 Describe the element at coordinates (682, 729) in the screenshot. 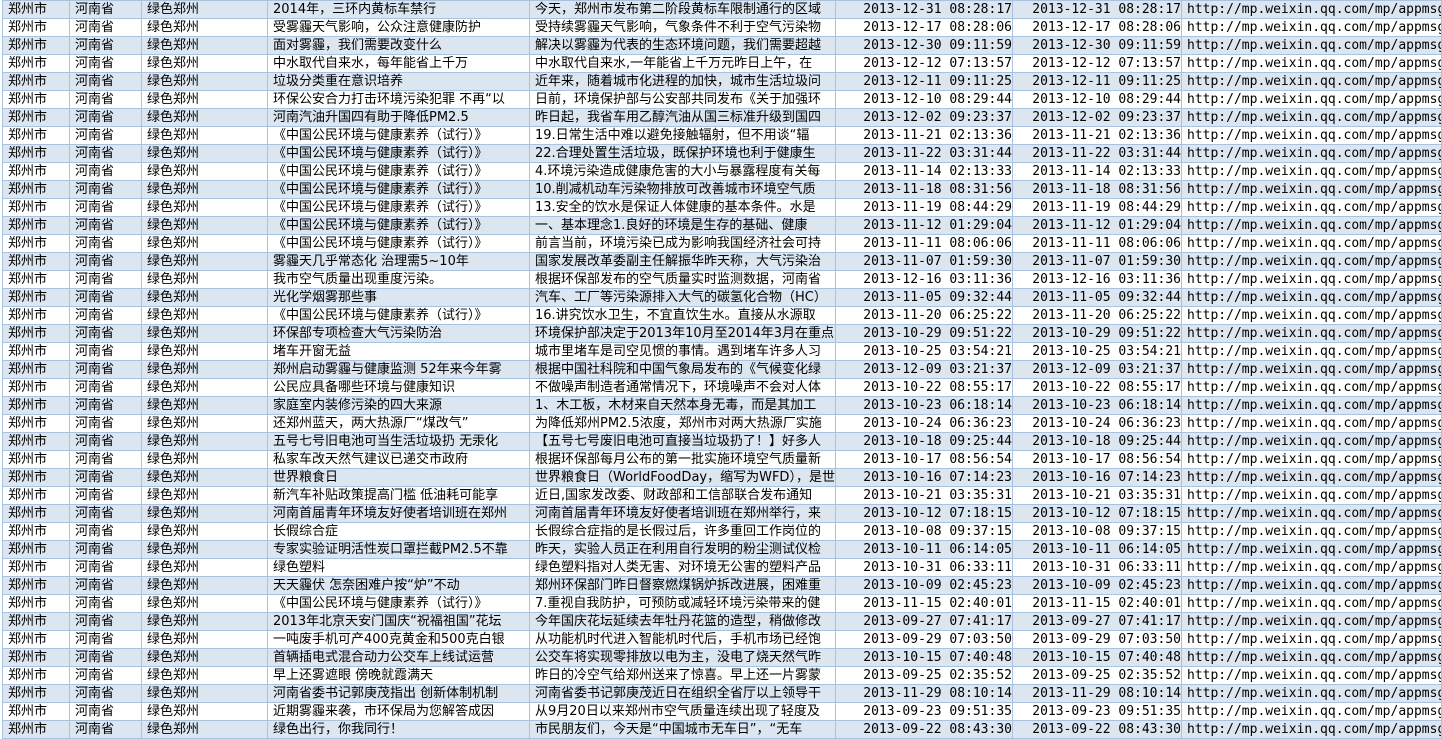

I see `cell-summary: 市民朋友们，今天是“中国城市无车日”，“无车` at that location.